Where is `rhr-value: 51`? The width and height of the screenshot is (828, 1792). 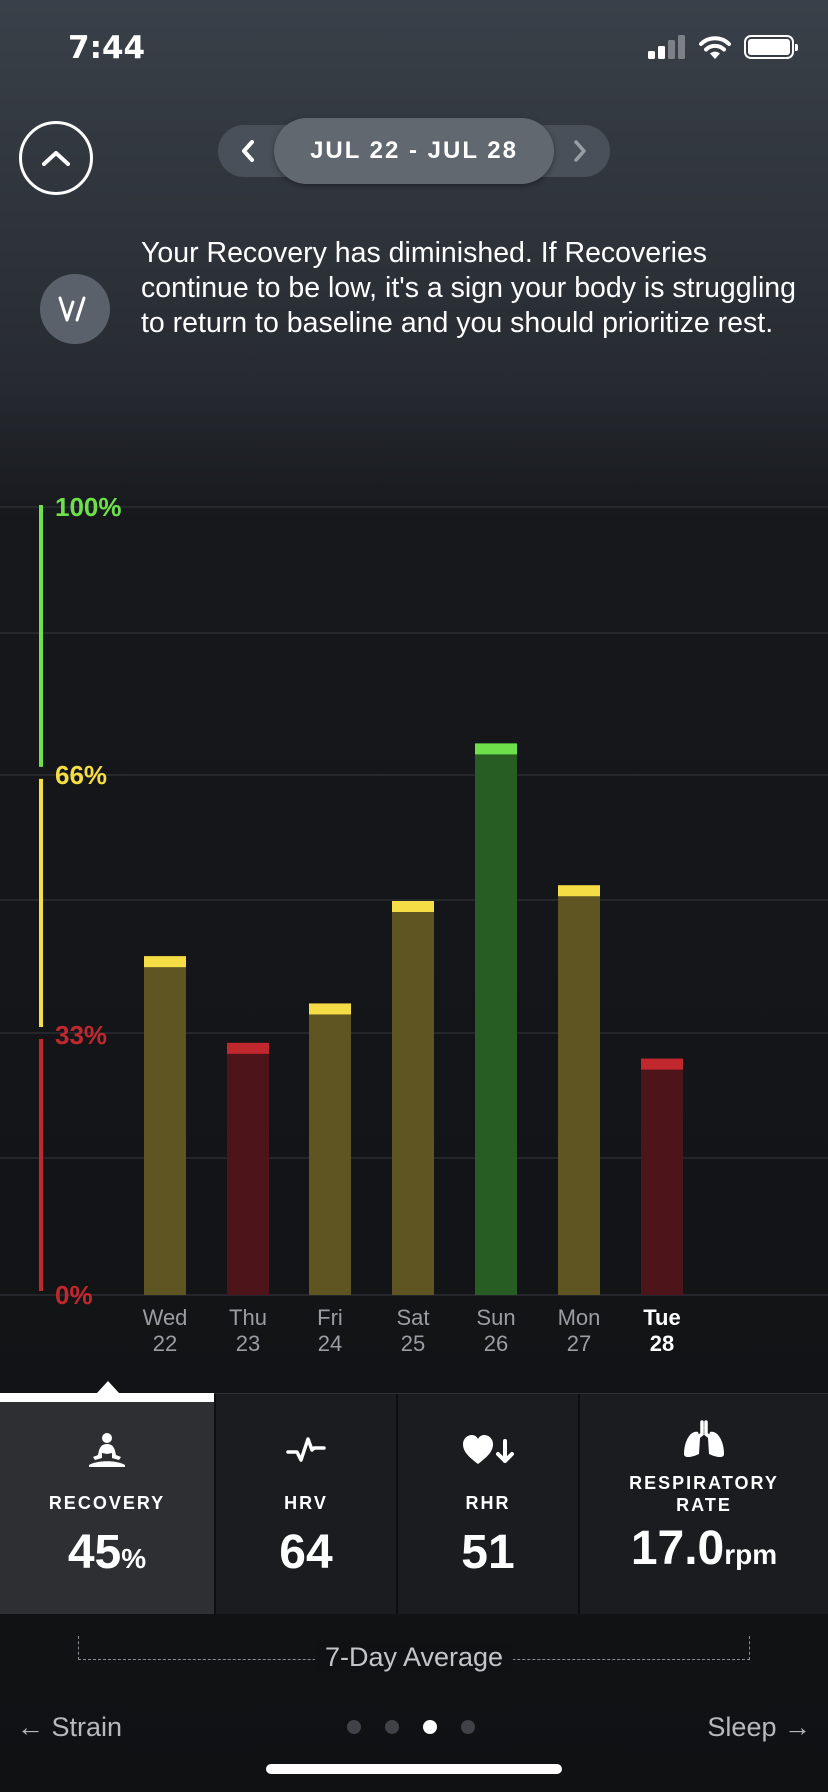
rhr-value: 51 is located at coordinates (488, 1552).